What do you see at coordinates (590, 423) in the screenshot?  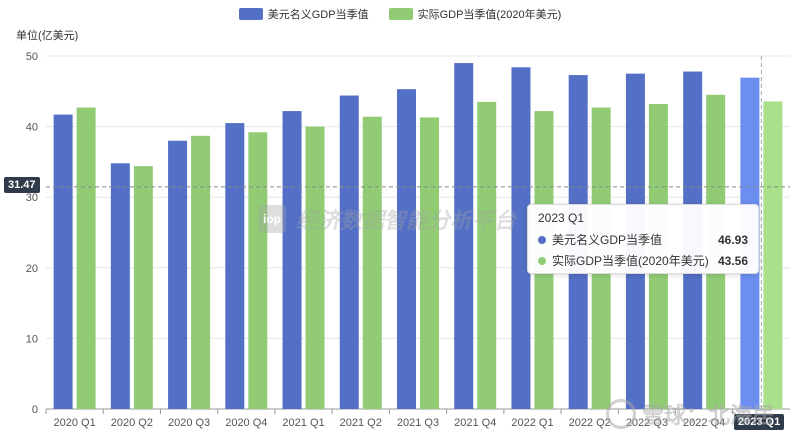 I see `x-tick-label: 2022 Q2` at bounding box center [590, 423].